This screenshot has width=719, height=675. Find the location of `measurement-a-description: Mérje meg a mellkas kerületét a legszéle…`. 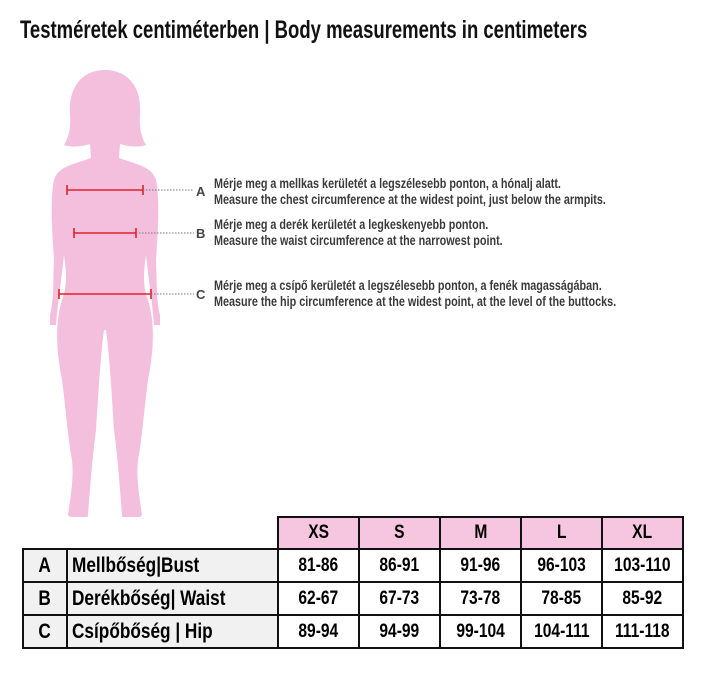

measurement-a-description: Mérje meg a mellkas kerületét a legszéle… is located at coordinates (459, 192).